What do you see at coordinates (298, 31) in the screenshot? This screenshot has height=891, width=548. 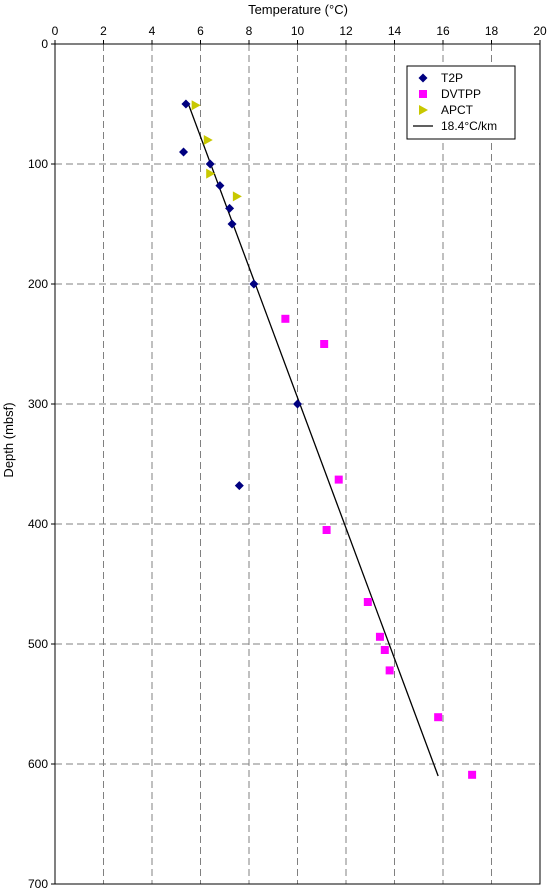 I see `x-tick-label: 10` at bounding box center [298, 31].